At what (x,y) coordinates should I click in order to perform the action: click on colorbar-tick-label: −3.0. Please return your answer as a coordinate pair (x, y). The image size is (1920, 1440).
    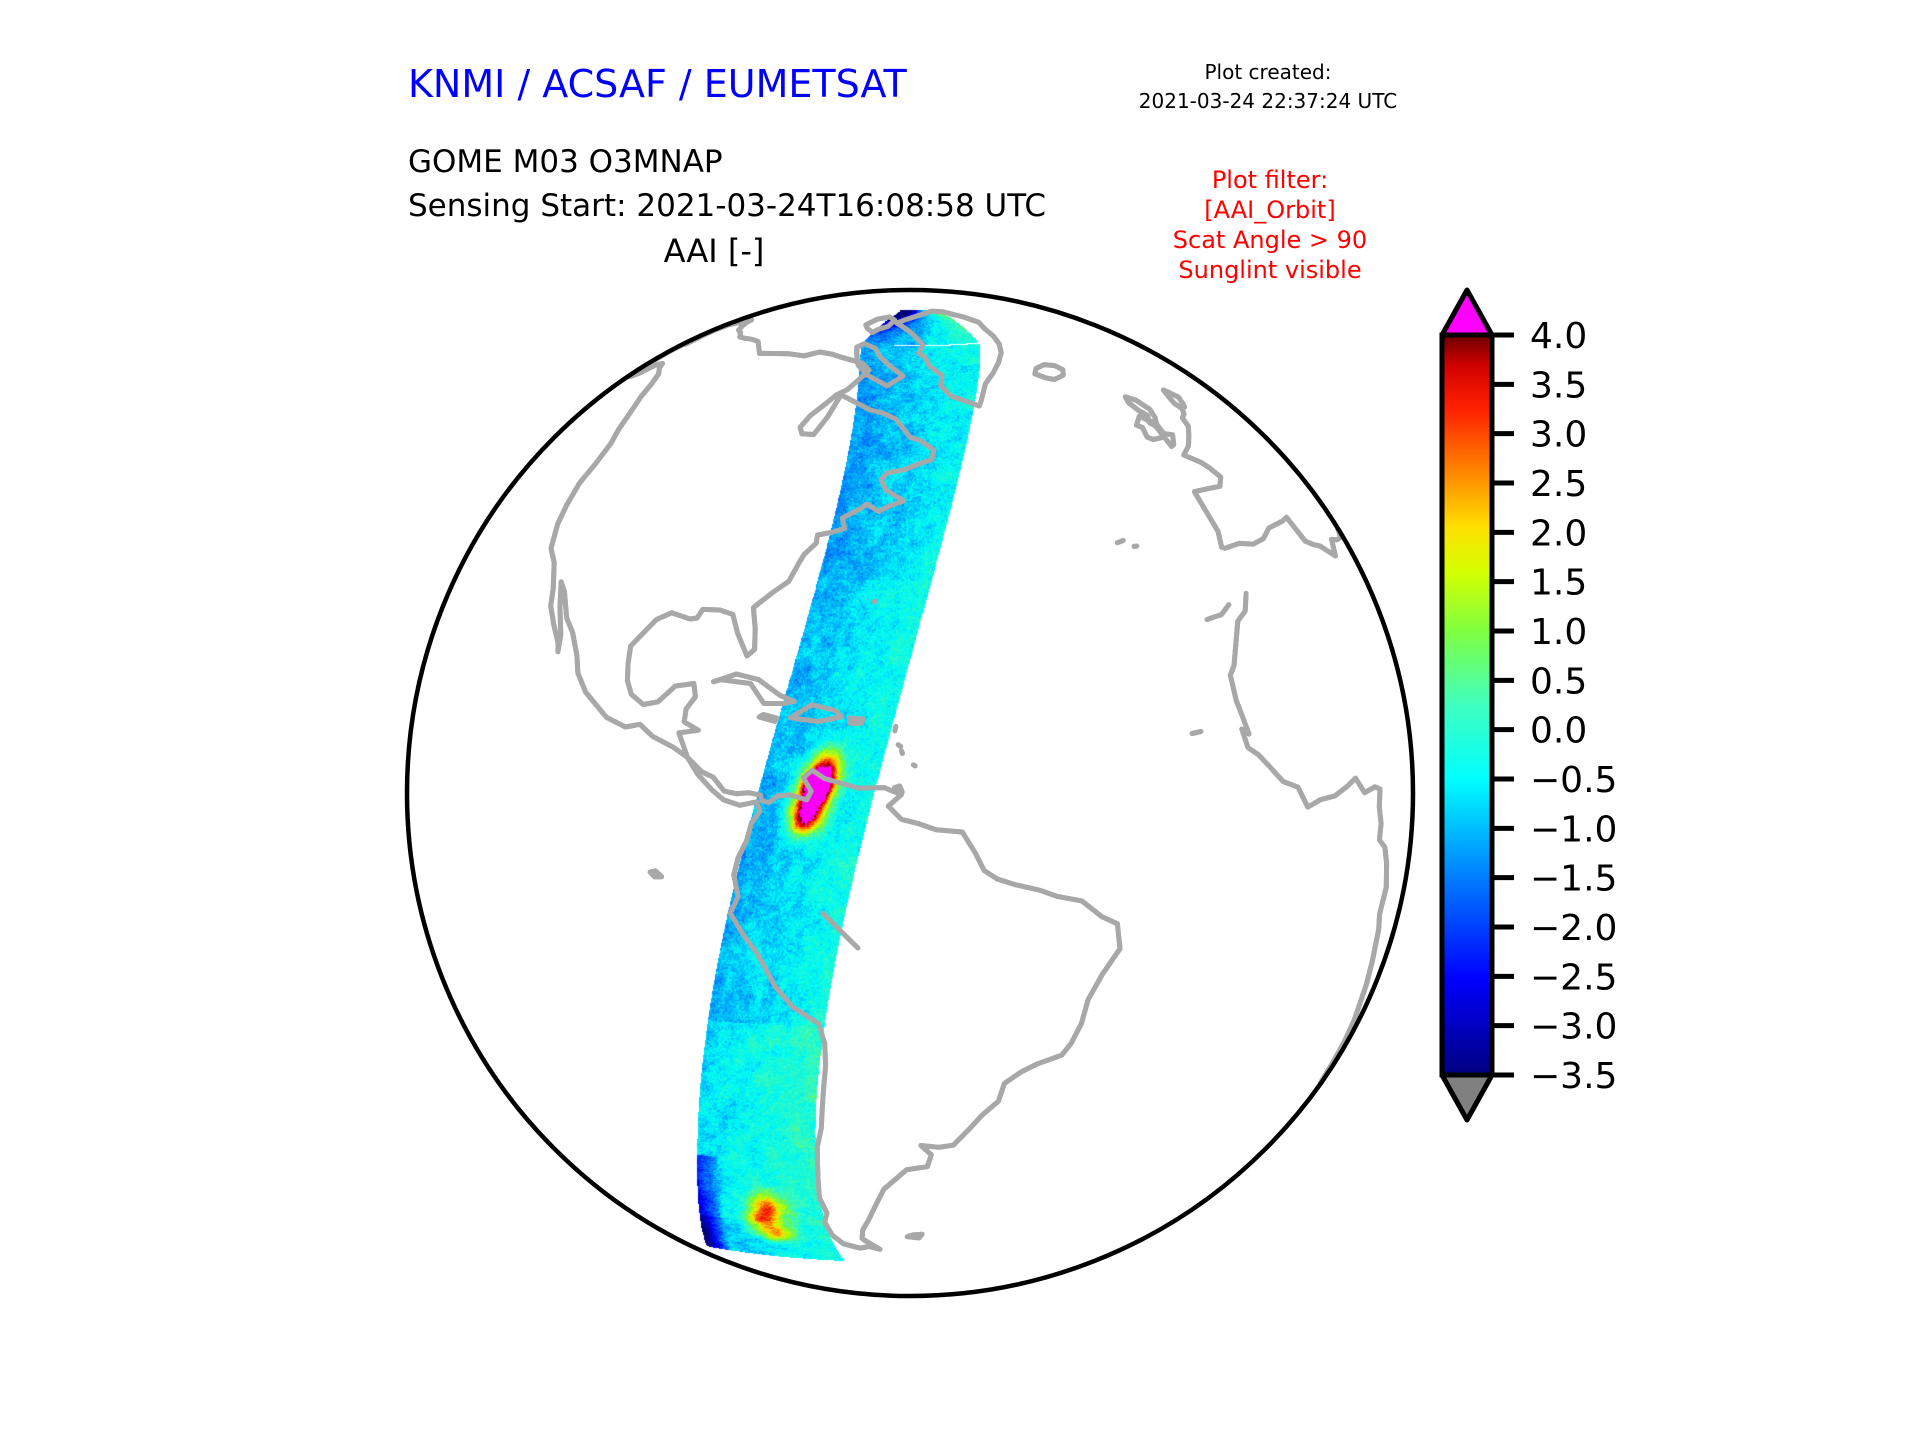
    Looking at the image, I should click on (1573, 1027).